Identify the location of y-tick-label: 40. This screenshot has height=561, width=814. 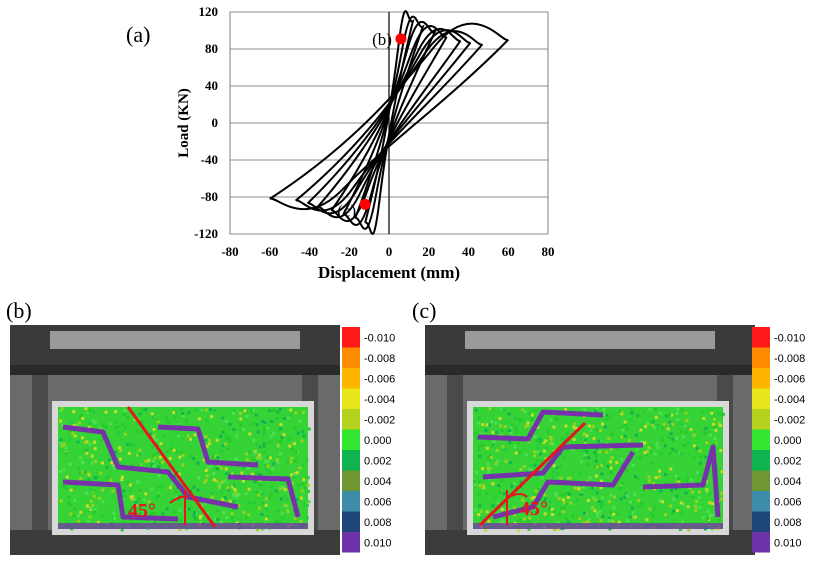
(211, 85).